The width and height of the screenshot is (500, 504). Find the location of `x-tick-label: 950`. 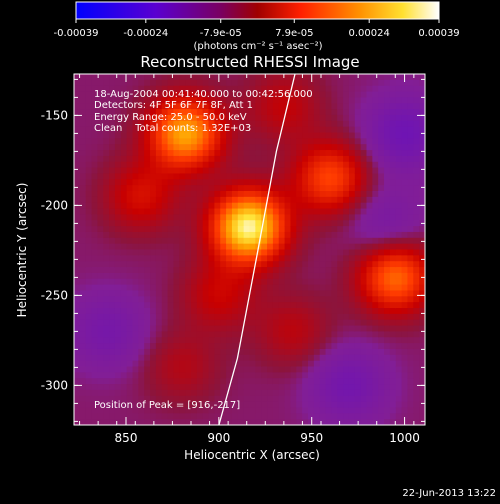

x-tick-label: 950 is located at coordinates (311, 438).